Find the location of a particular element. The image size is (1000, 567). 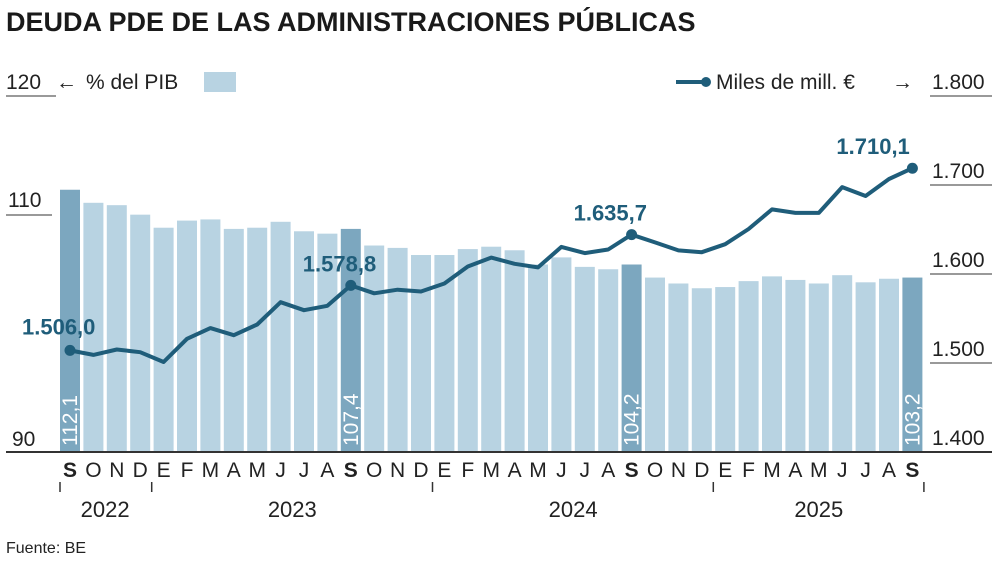

source-note: Fuente: BE is located at coordinates (46, 548).